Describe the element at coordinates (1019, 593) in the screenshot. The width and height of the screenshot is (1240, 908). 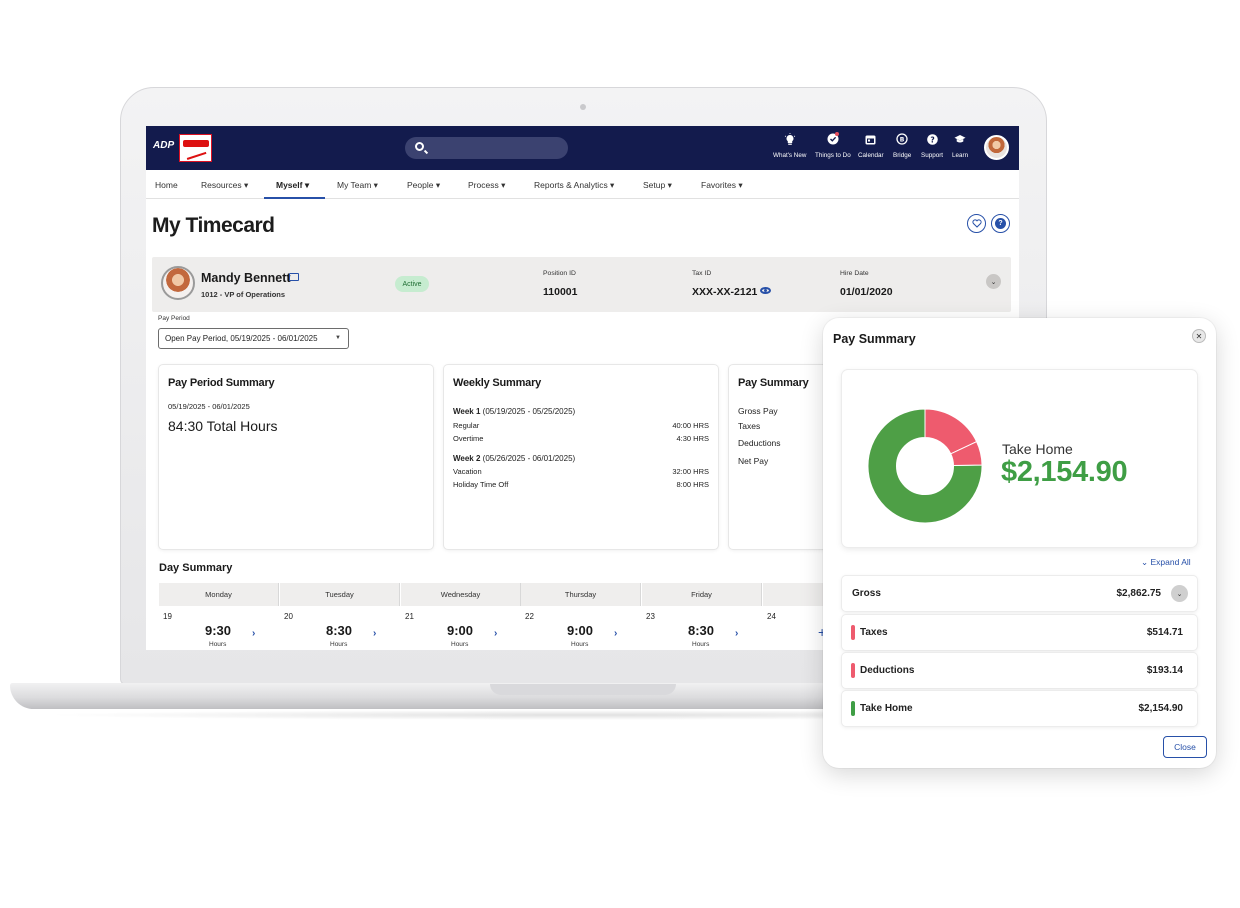
I see `gross-row: Gross $2,862.75 ⌄` at that location.